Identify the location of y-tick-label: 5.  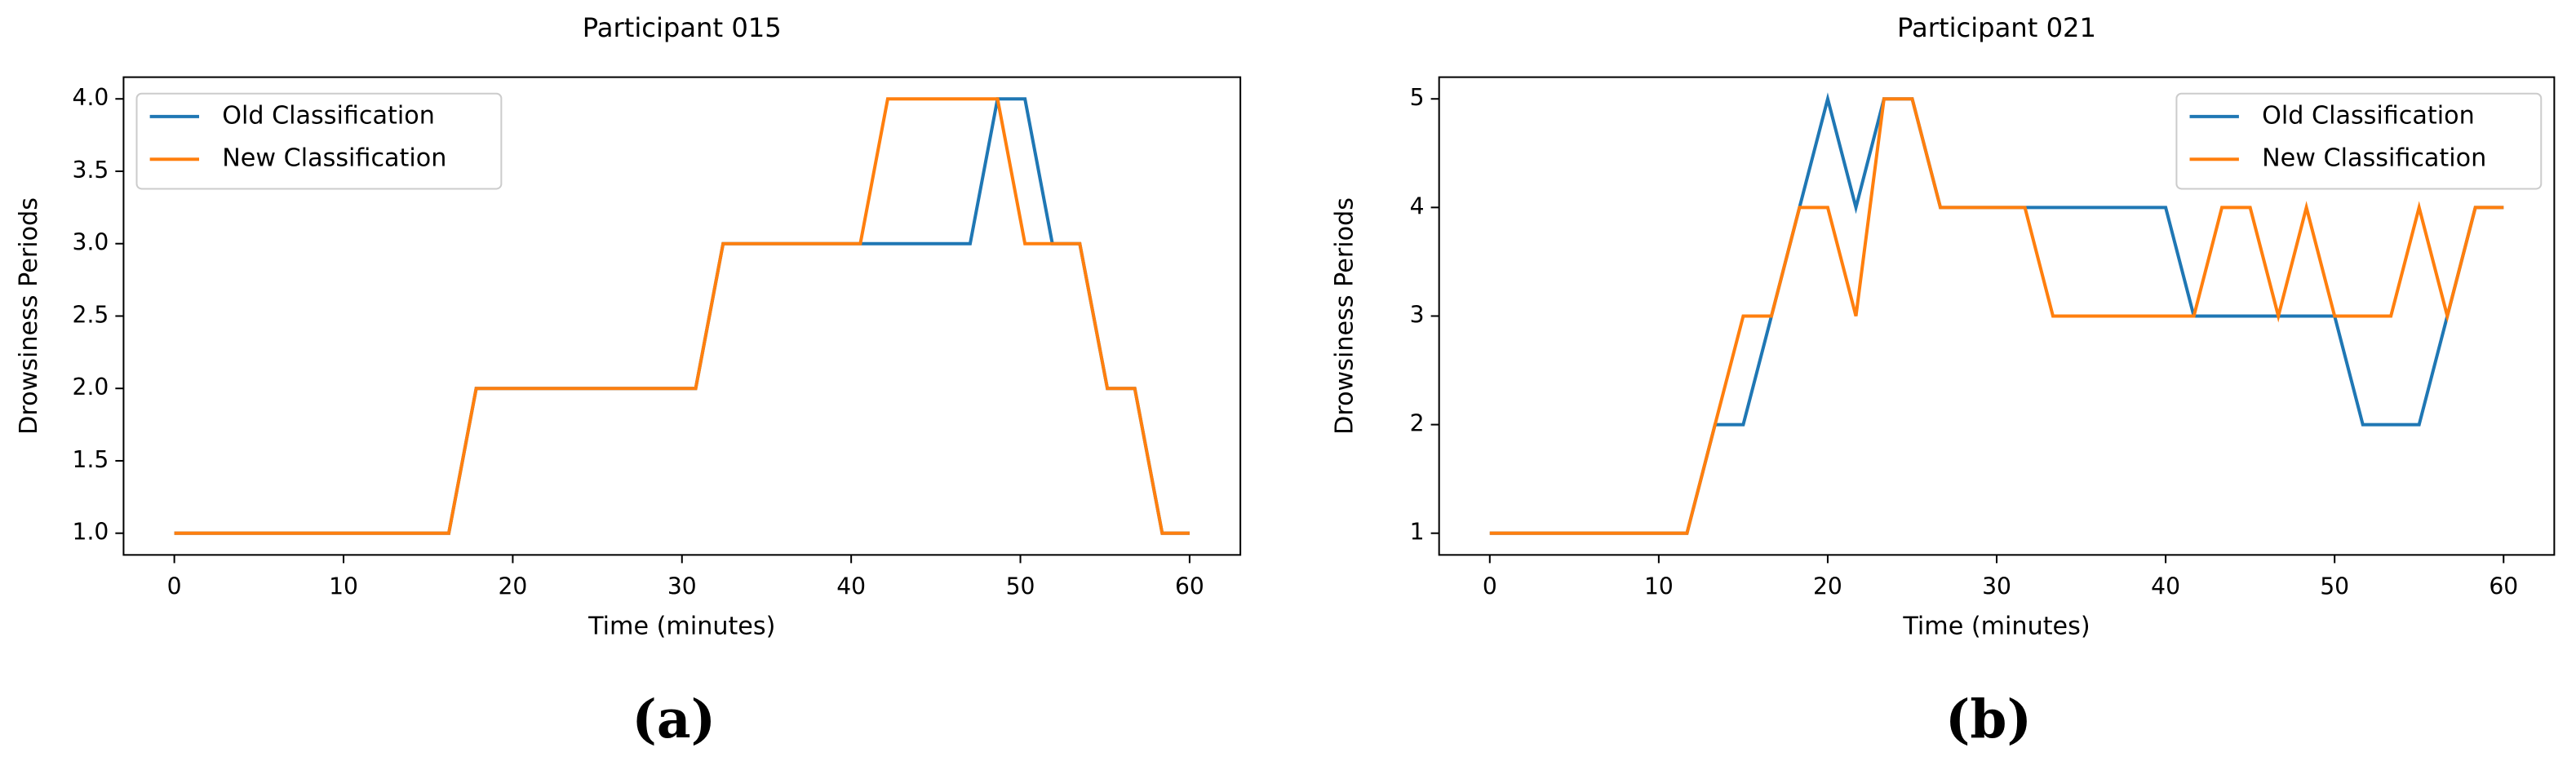
(1417, 98).